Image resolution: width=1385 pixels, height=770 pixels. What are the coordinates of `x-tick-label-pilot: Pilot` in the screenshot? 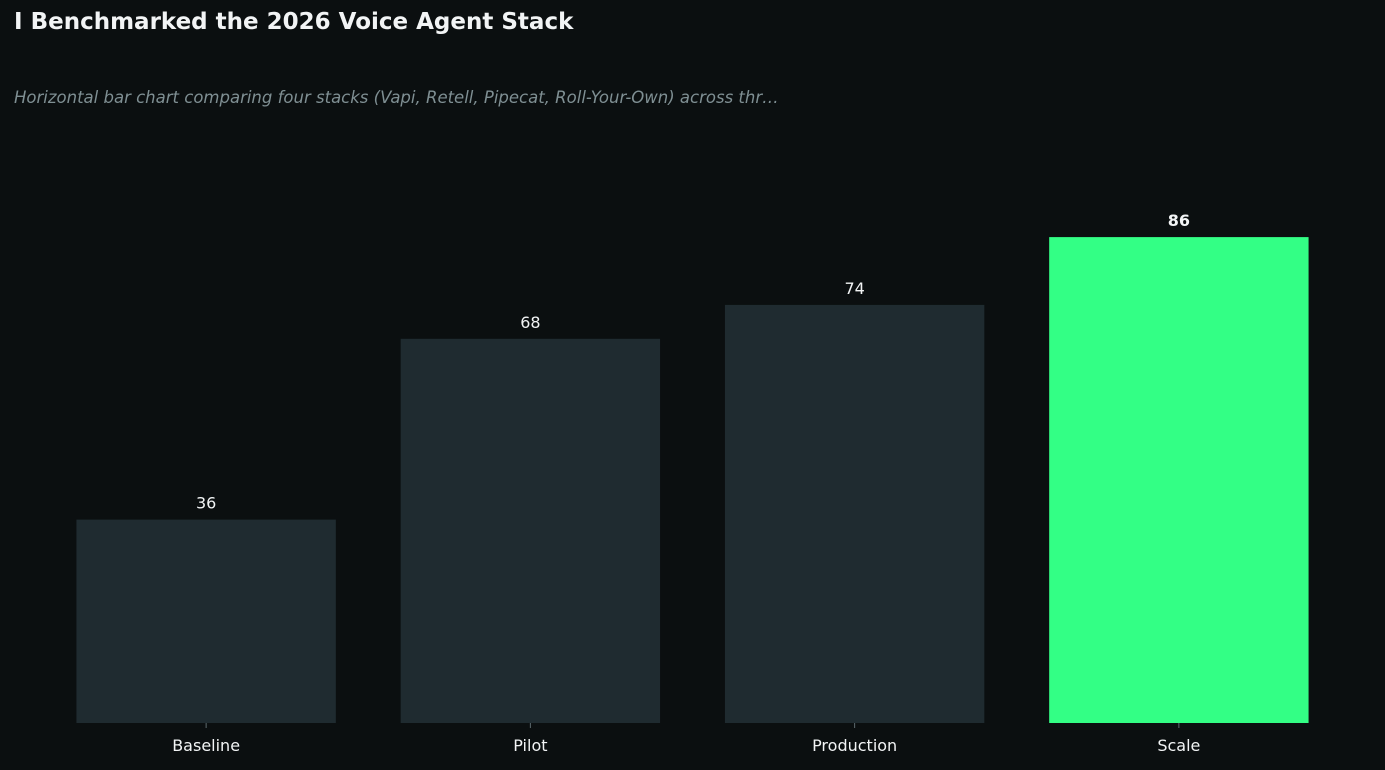 It's located at (530, 745).